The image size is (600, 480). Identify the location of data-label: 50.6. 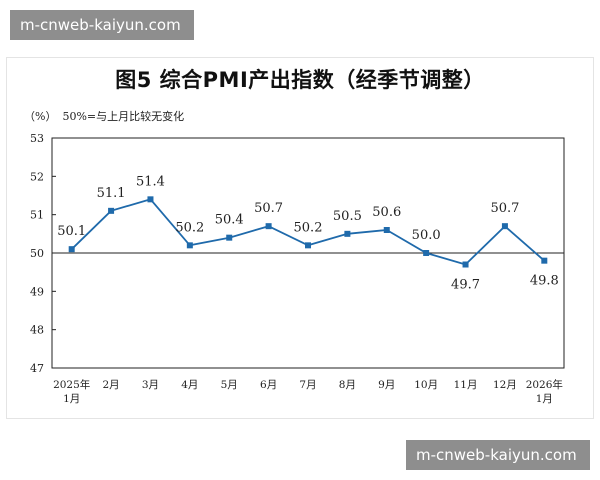
(386, 212).